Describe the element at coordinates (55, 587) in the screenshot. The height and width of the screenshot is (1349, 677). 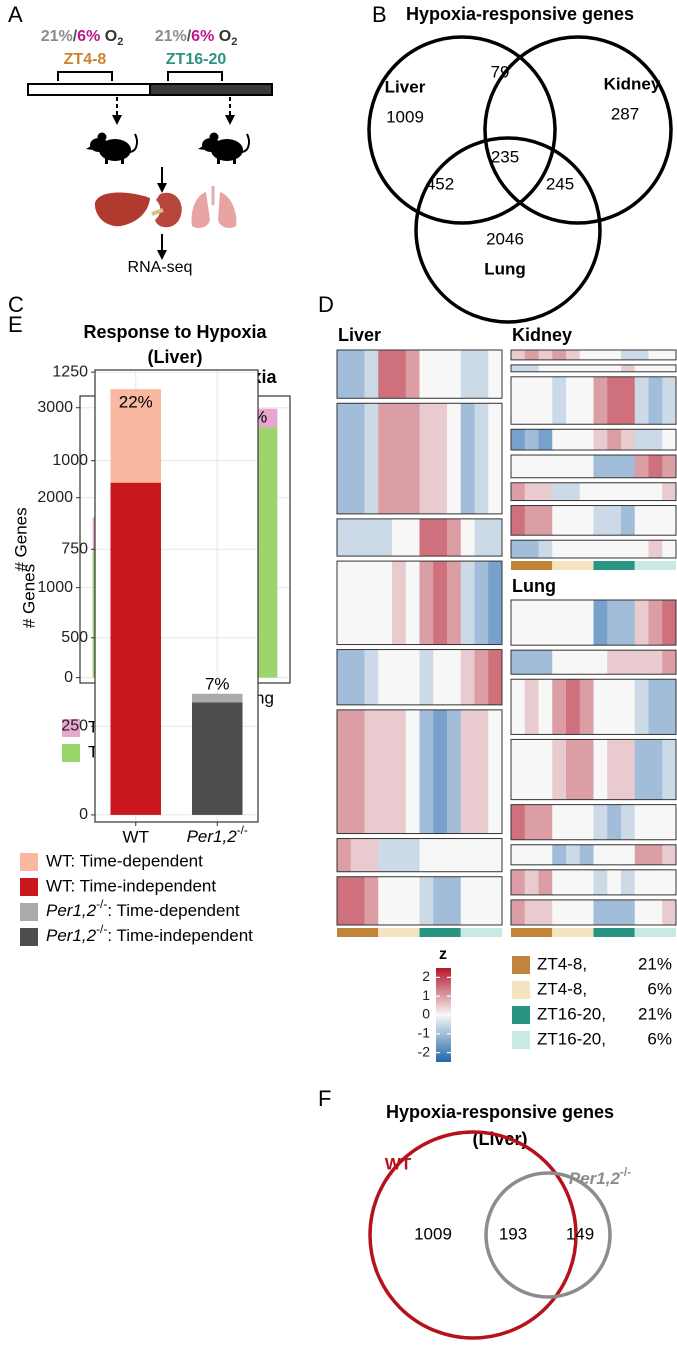
I see `y-tick-label: 1000` at that location.